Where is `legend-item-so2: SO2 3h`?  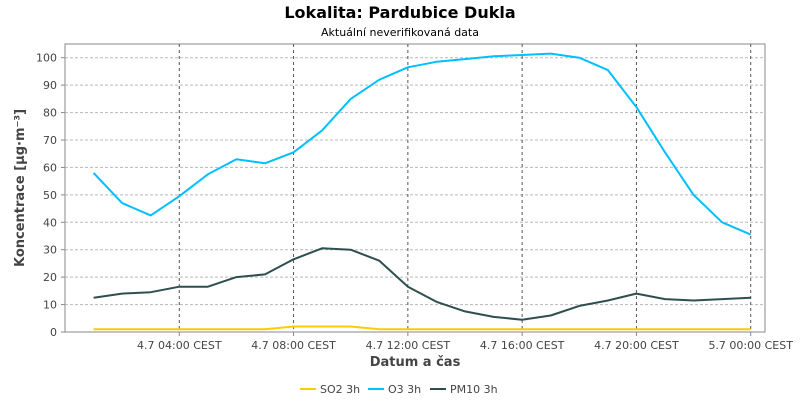
legend-item-so2: SO2 3h is located at coordinates (330, 389).